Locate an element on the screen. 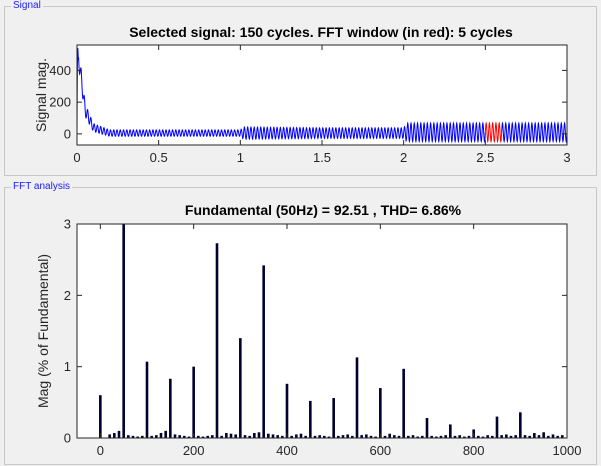 The width and height of the screenshot is (601, 466). signal-x-tick-label: 2.5 is located at coordinates (485, 157).